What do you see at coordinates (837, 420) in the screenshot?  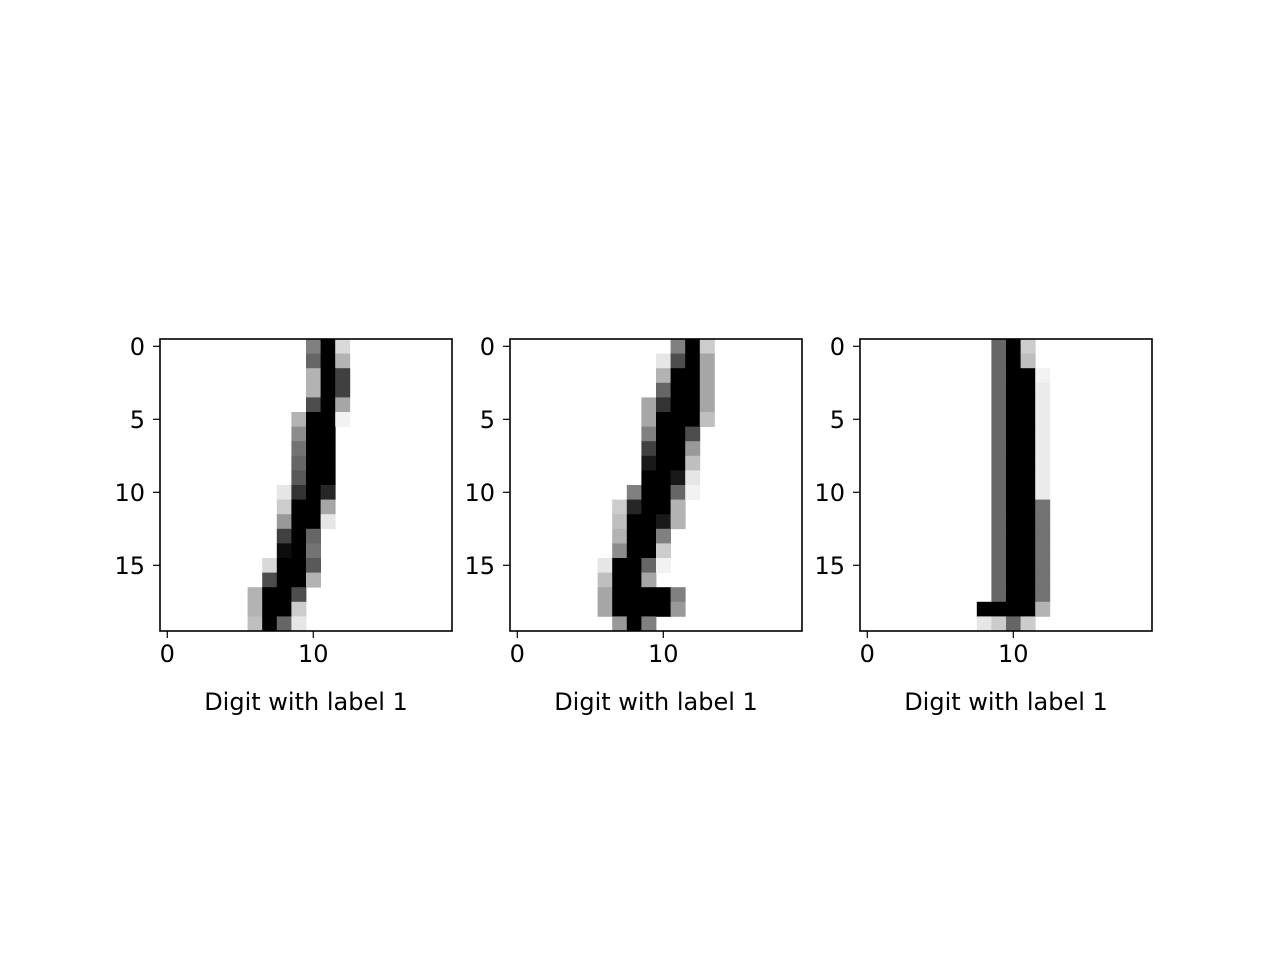 I see `y-tick-label: 5` at bounding box center [837, 420].